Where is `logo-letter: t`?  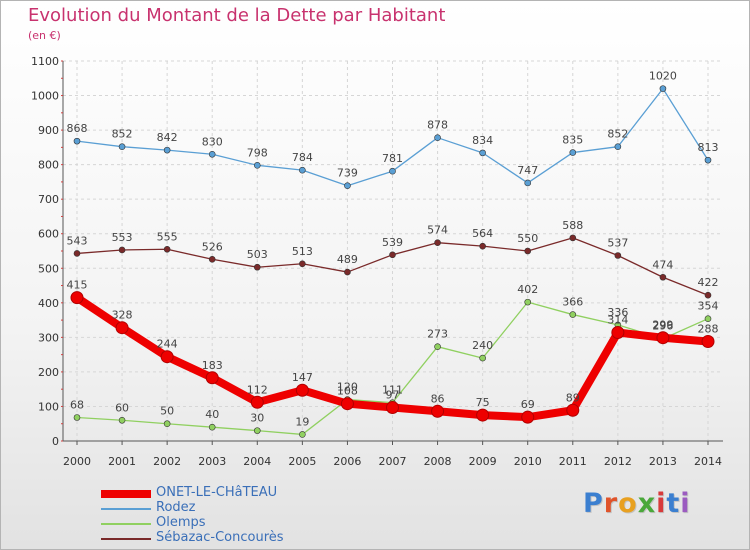
logo-letter: t is located at coordinates (673, 503).